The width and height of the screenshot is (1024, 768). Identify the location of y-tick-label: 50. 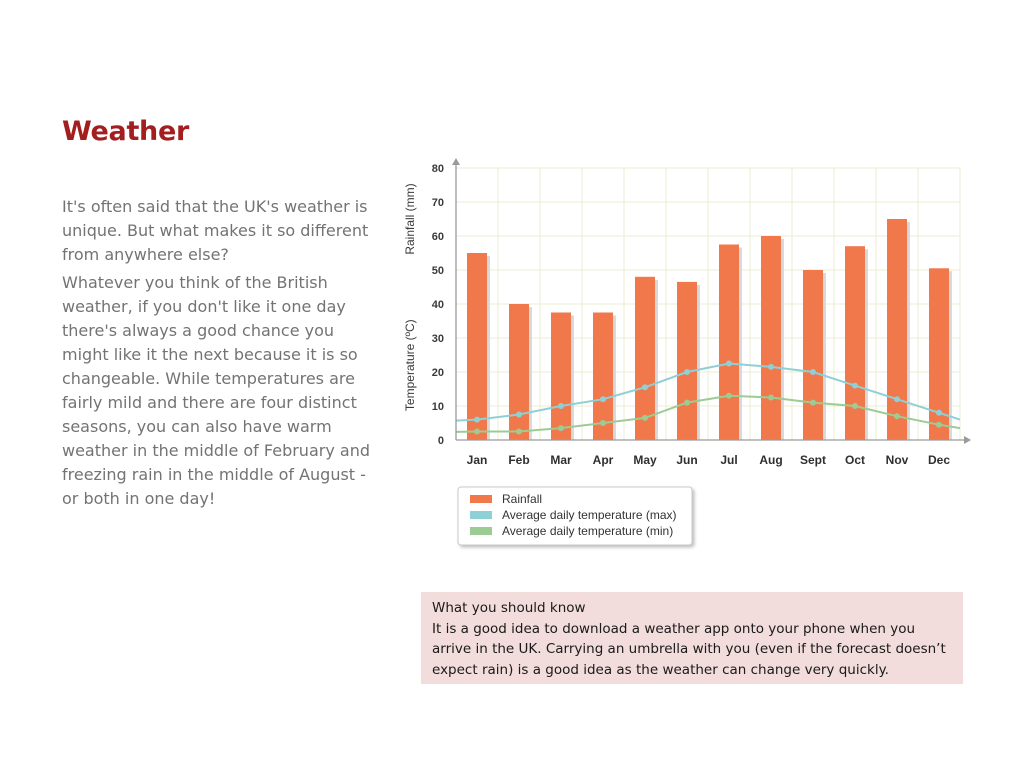
(438, 271).